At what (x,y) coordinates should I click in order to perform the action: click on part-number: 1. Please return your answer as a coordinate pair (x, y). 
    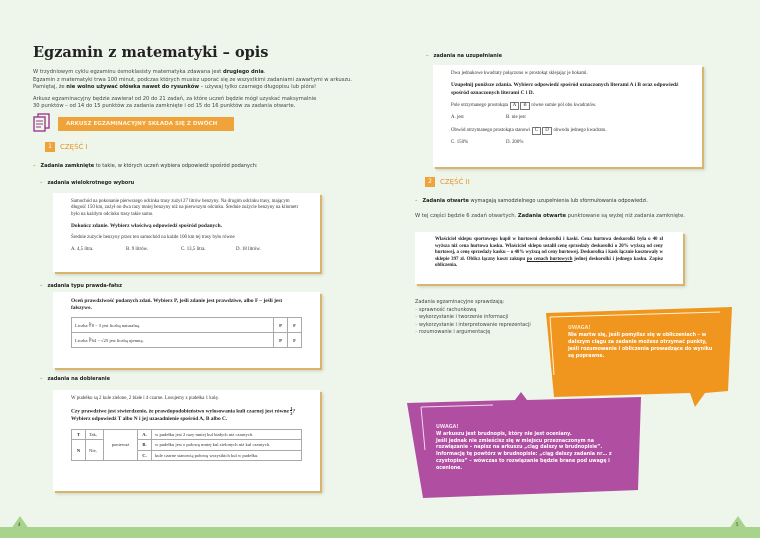
    Looking at the image, I should click on (50, 147).